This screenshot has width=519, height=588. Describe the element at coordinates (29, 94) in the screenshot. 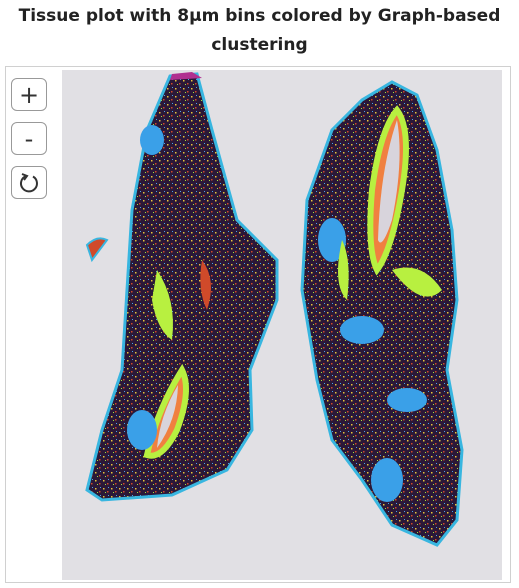

I see `zoom-in-button: +` at that location.